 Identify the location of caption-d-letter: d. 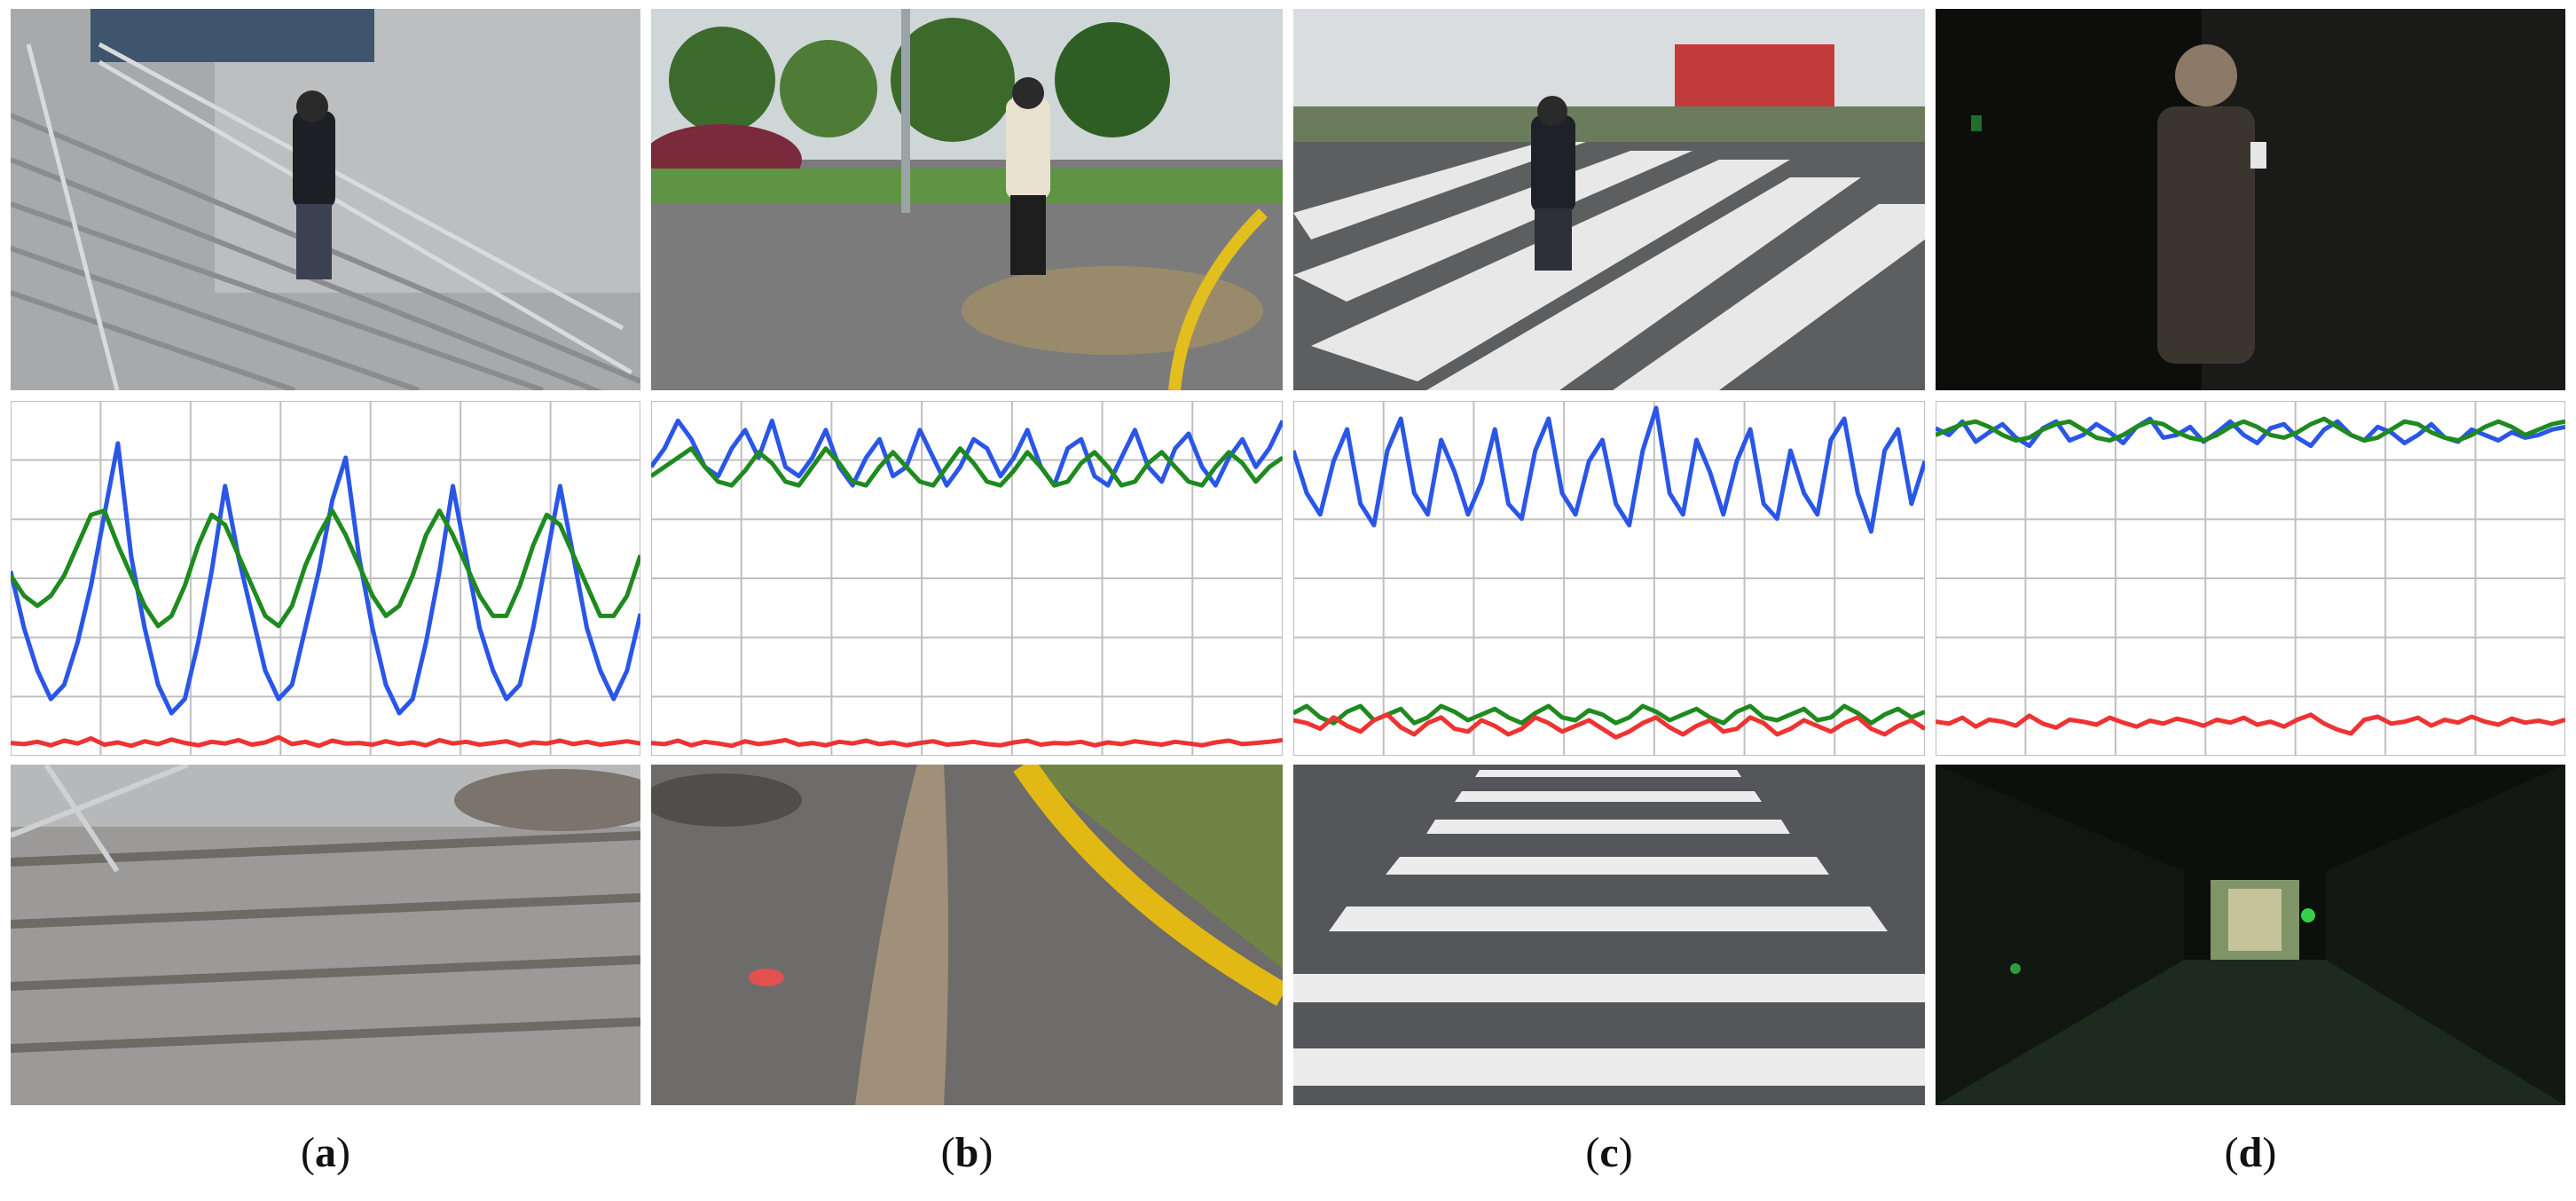
(2250, 1152).